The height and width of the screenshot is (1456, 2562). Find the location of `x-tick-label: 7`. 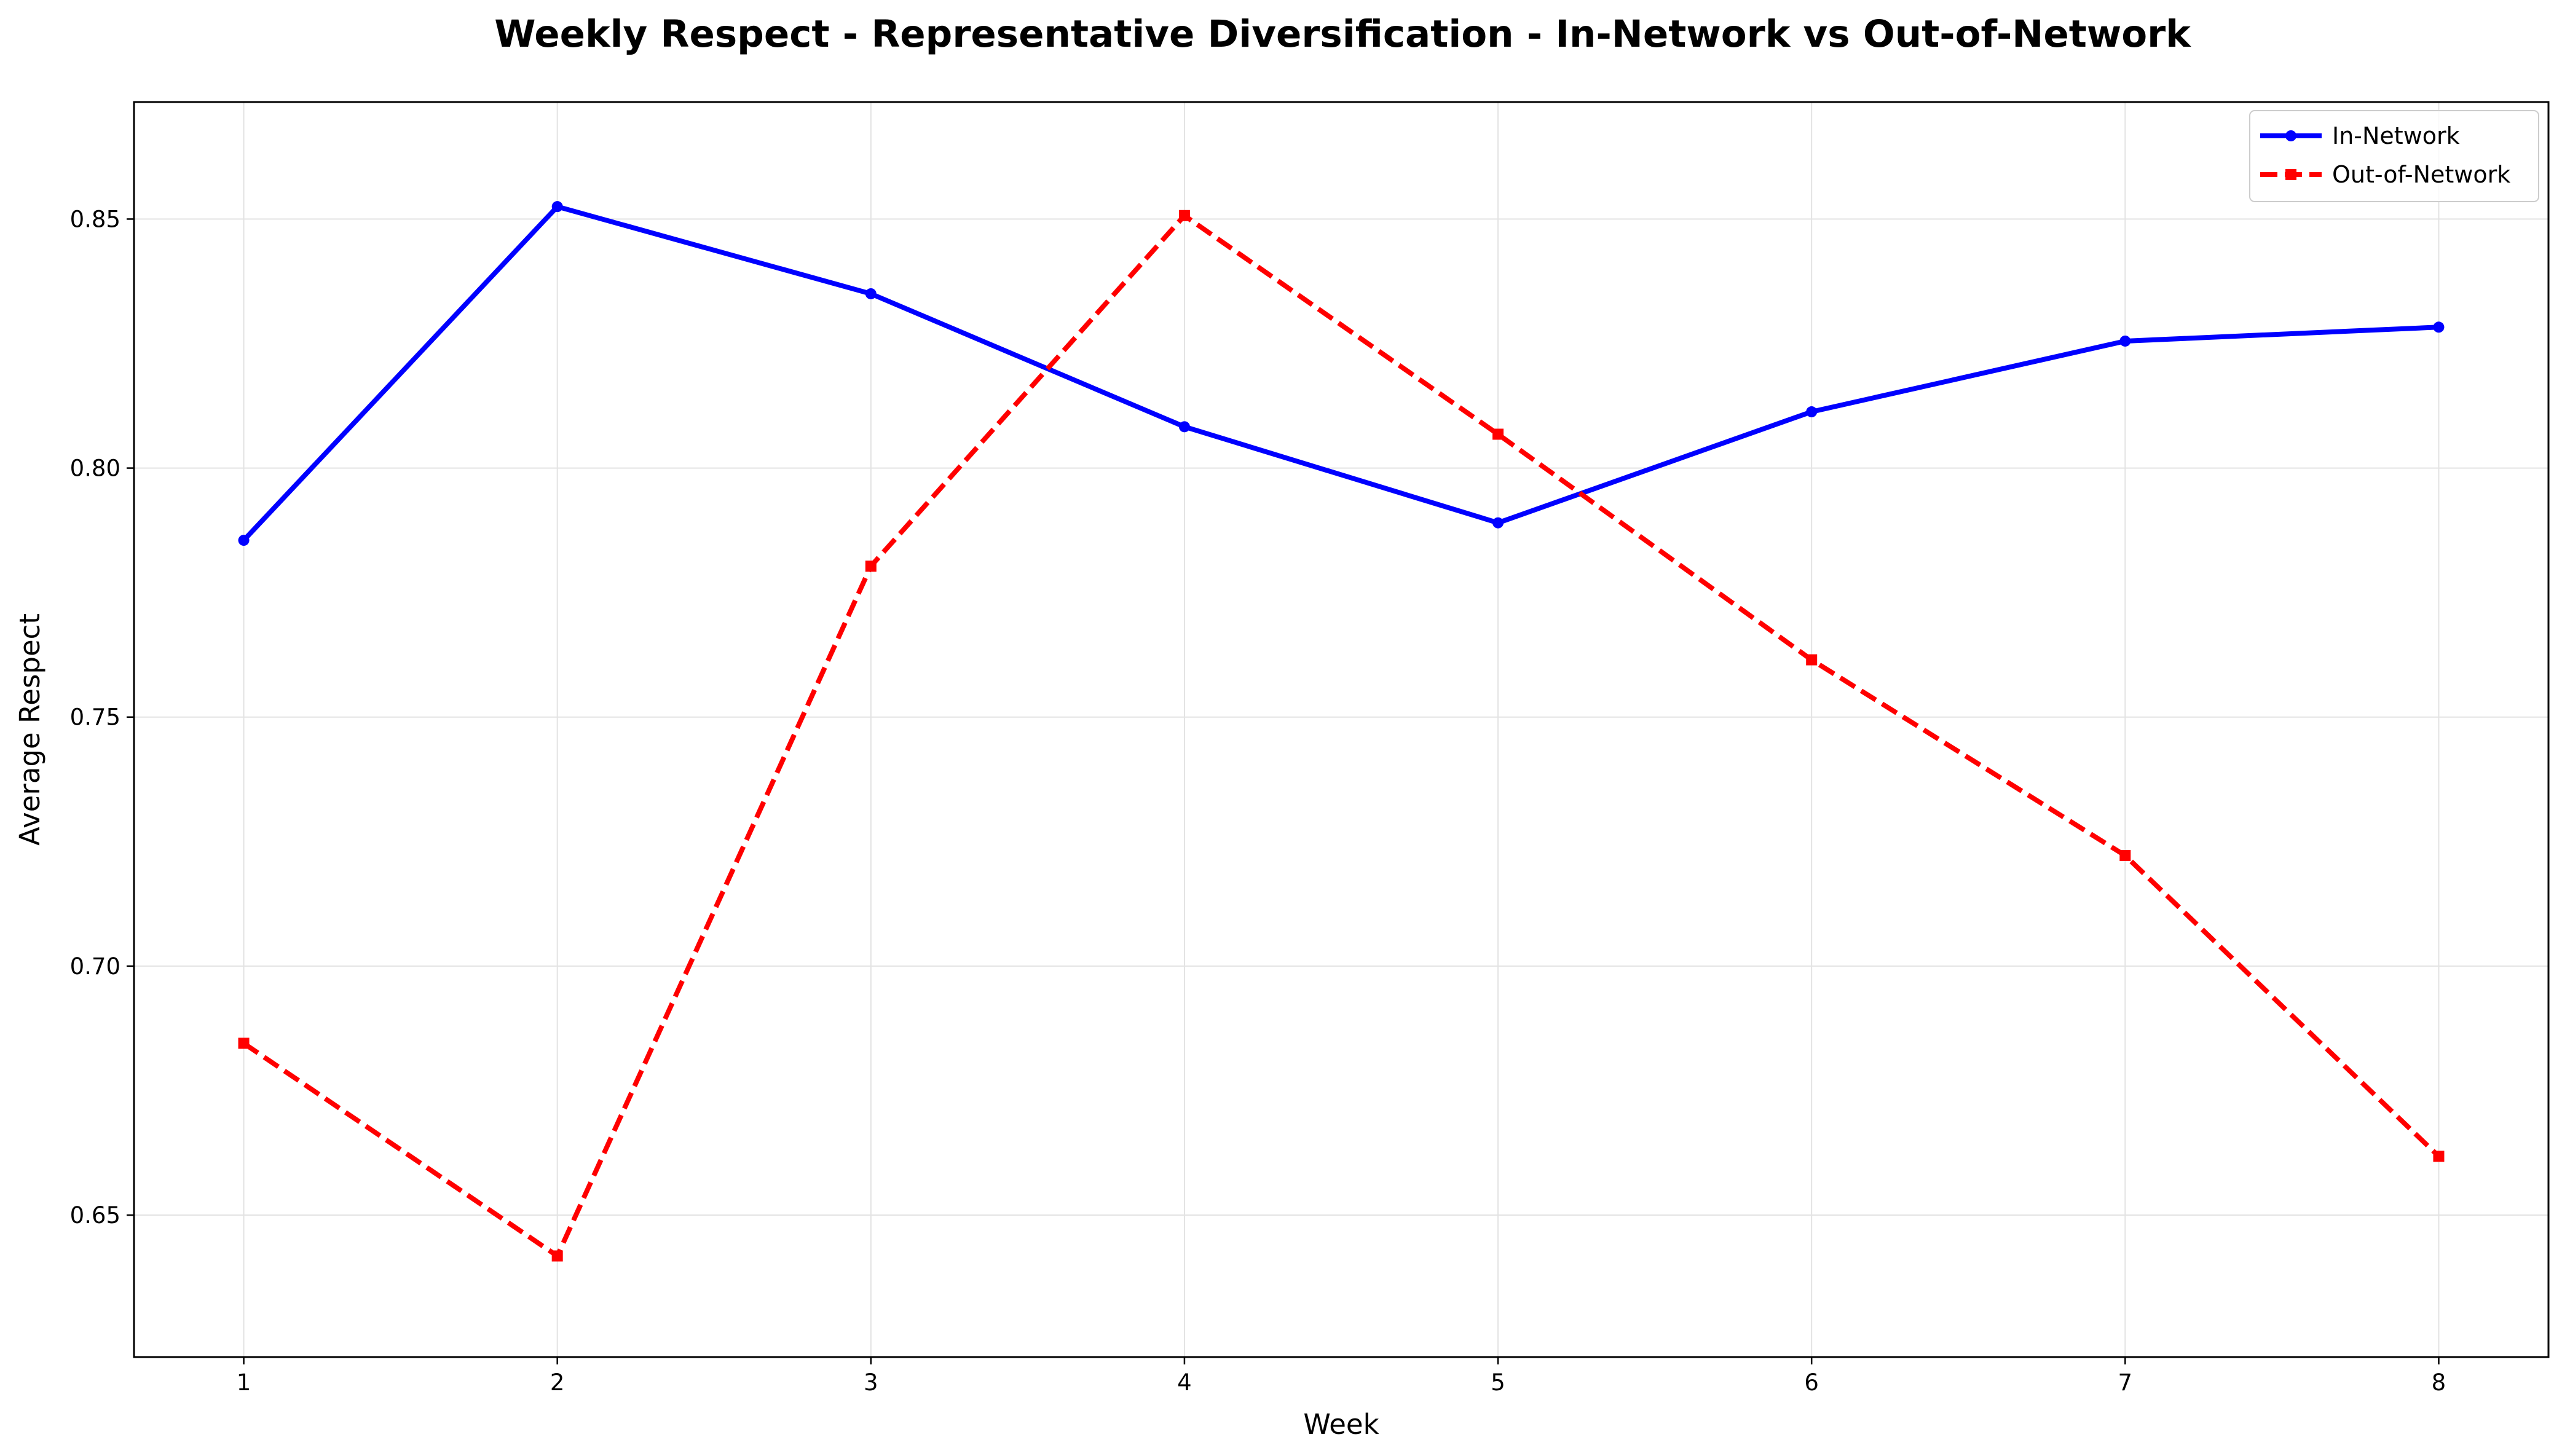

x-tick-label: 7 is located at coordinates (2125, 1382).